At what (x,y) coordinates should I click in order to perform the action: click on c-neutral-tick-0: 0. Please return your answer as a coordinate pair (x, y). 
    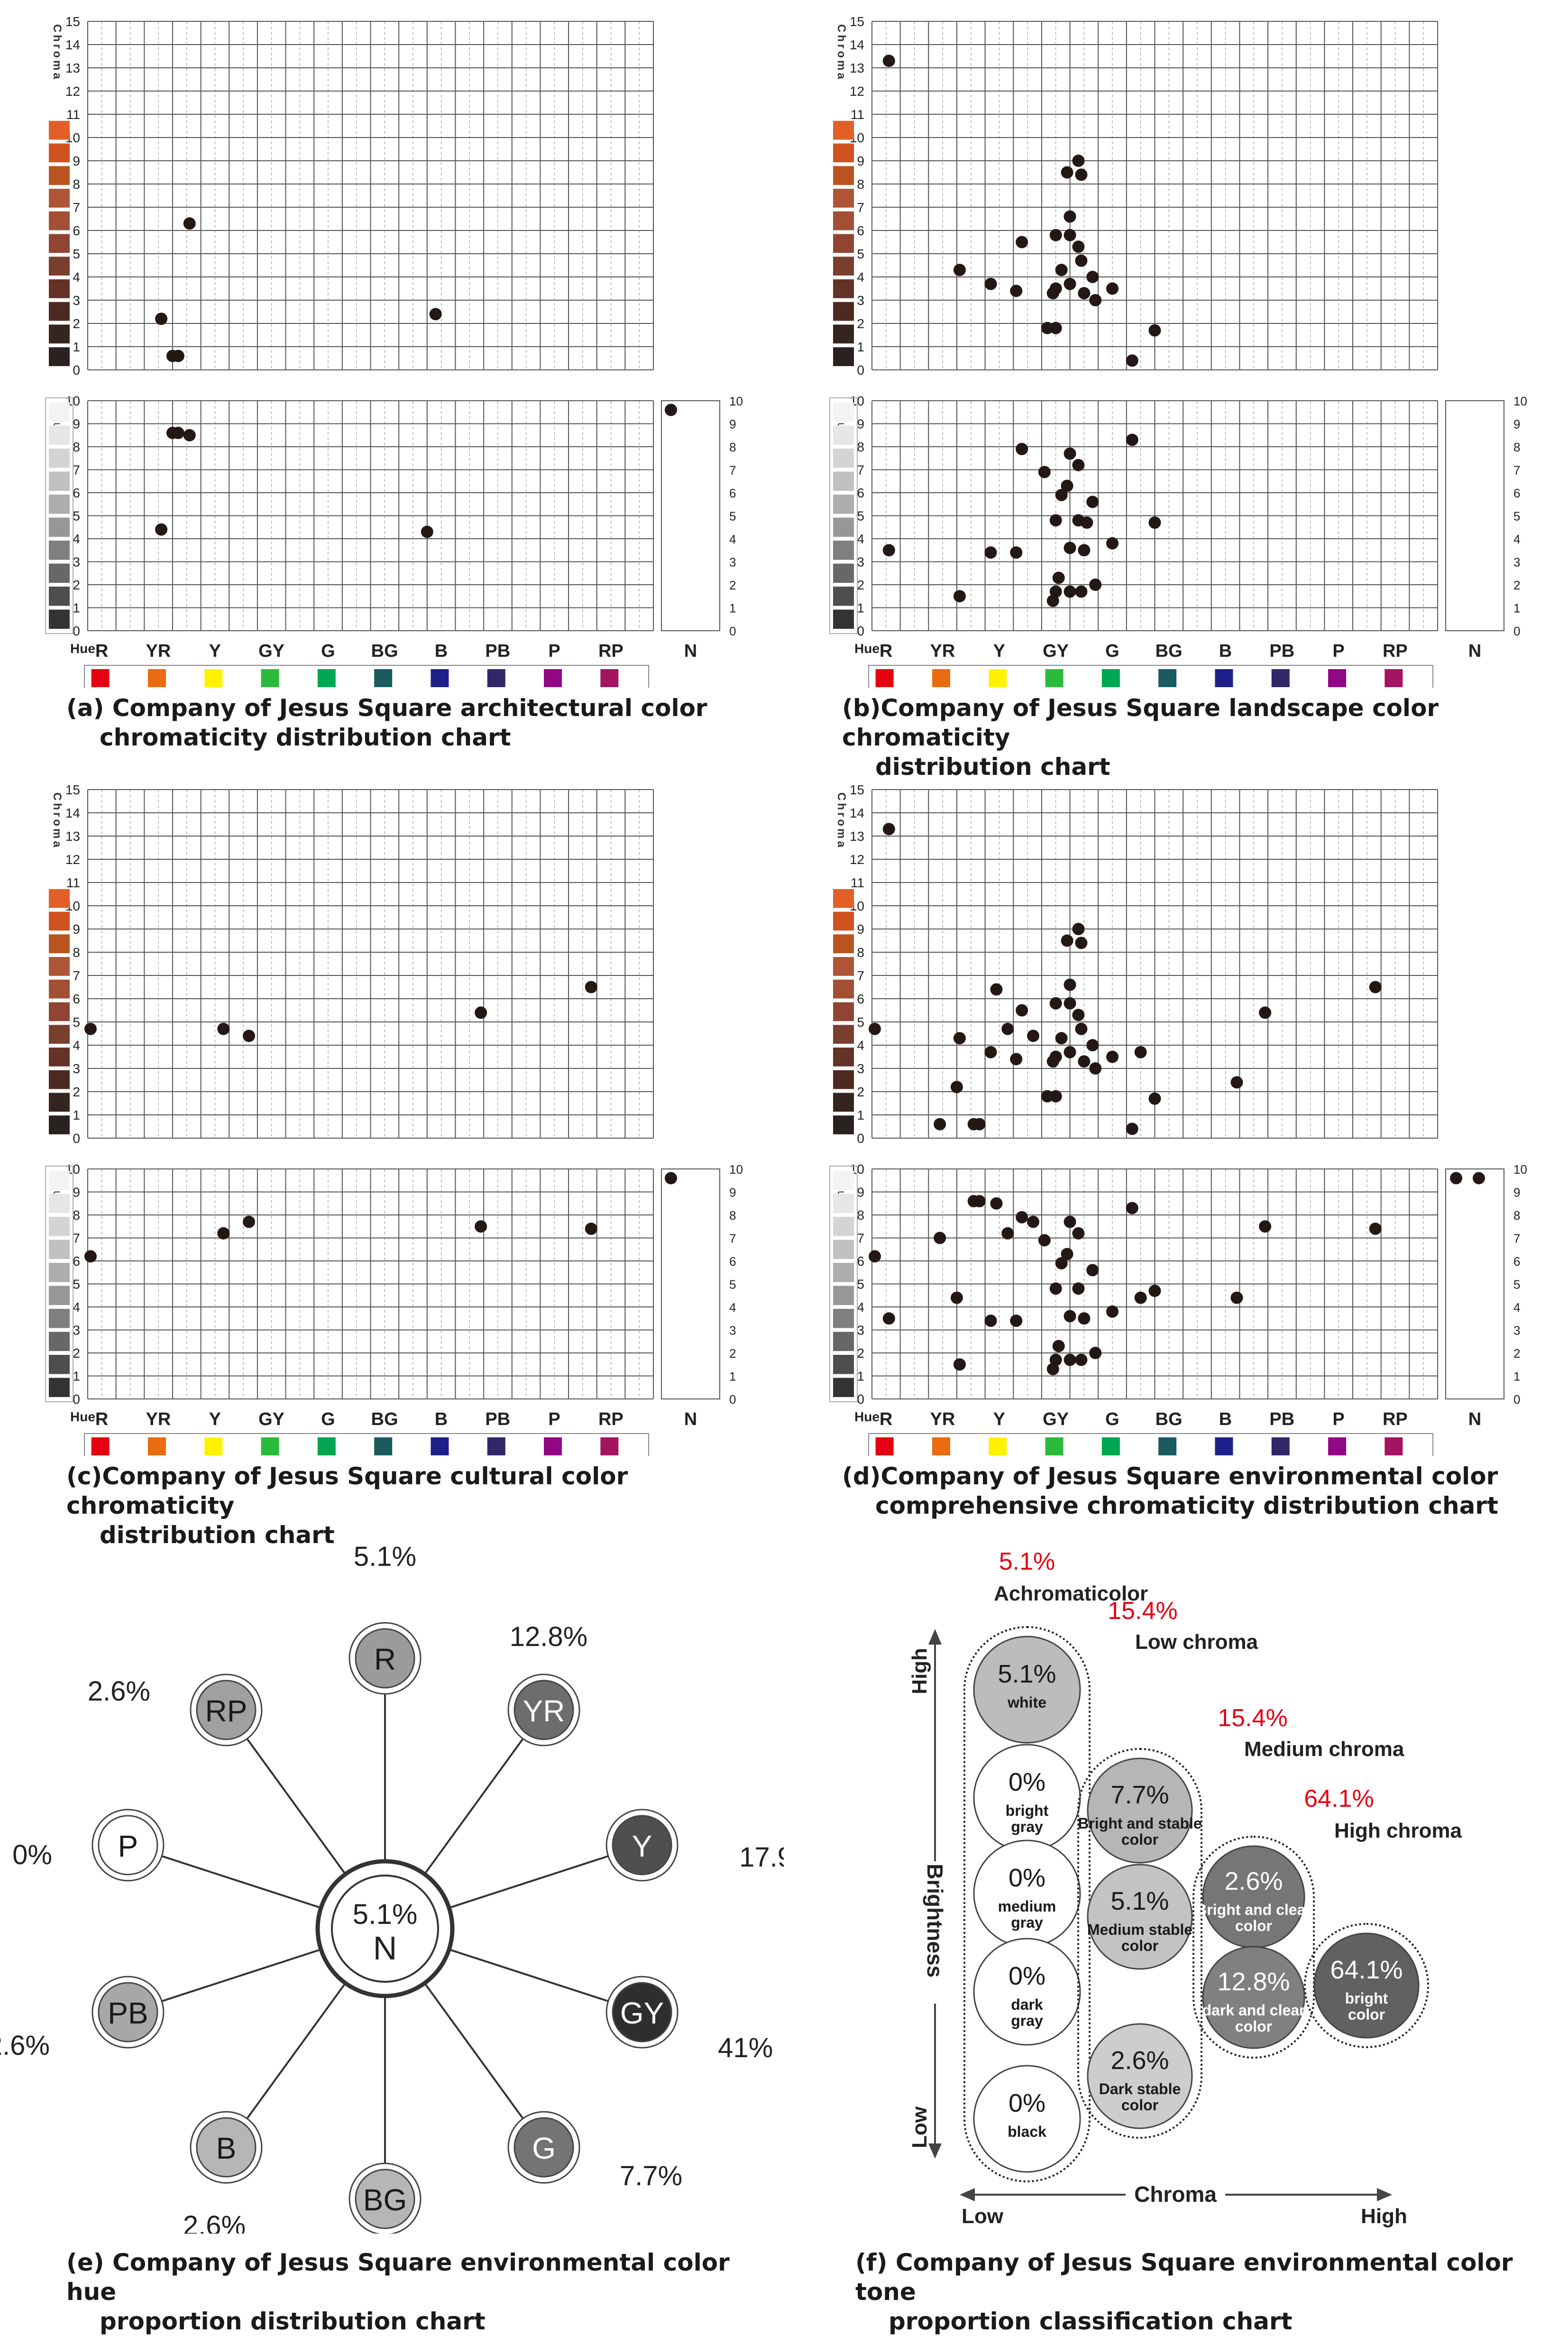
    Looking at the image, I should click on (732, 1400).